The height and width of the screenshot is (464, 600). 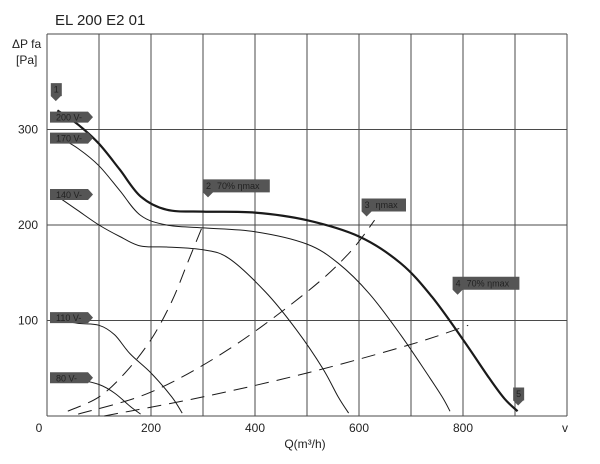 What do you see at coordinates (28, 225) in the screenshot?
I see `y-tick-label: 200` at bounding box center [28, 225].